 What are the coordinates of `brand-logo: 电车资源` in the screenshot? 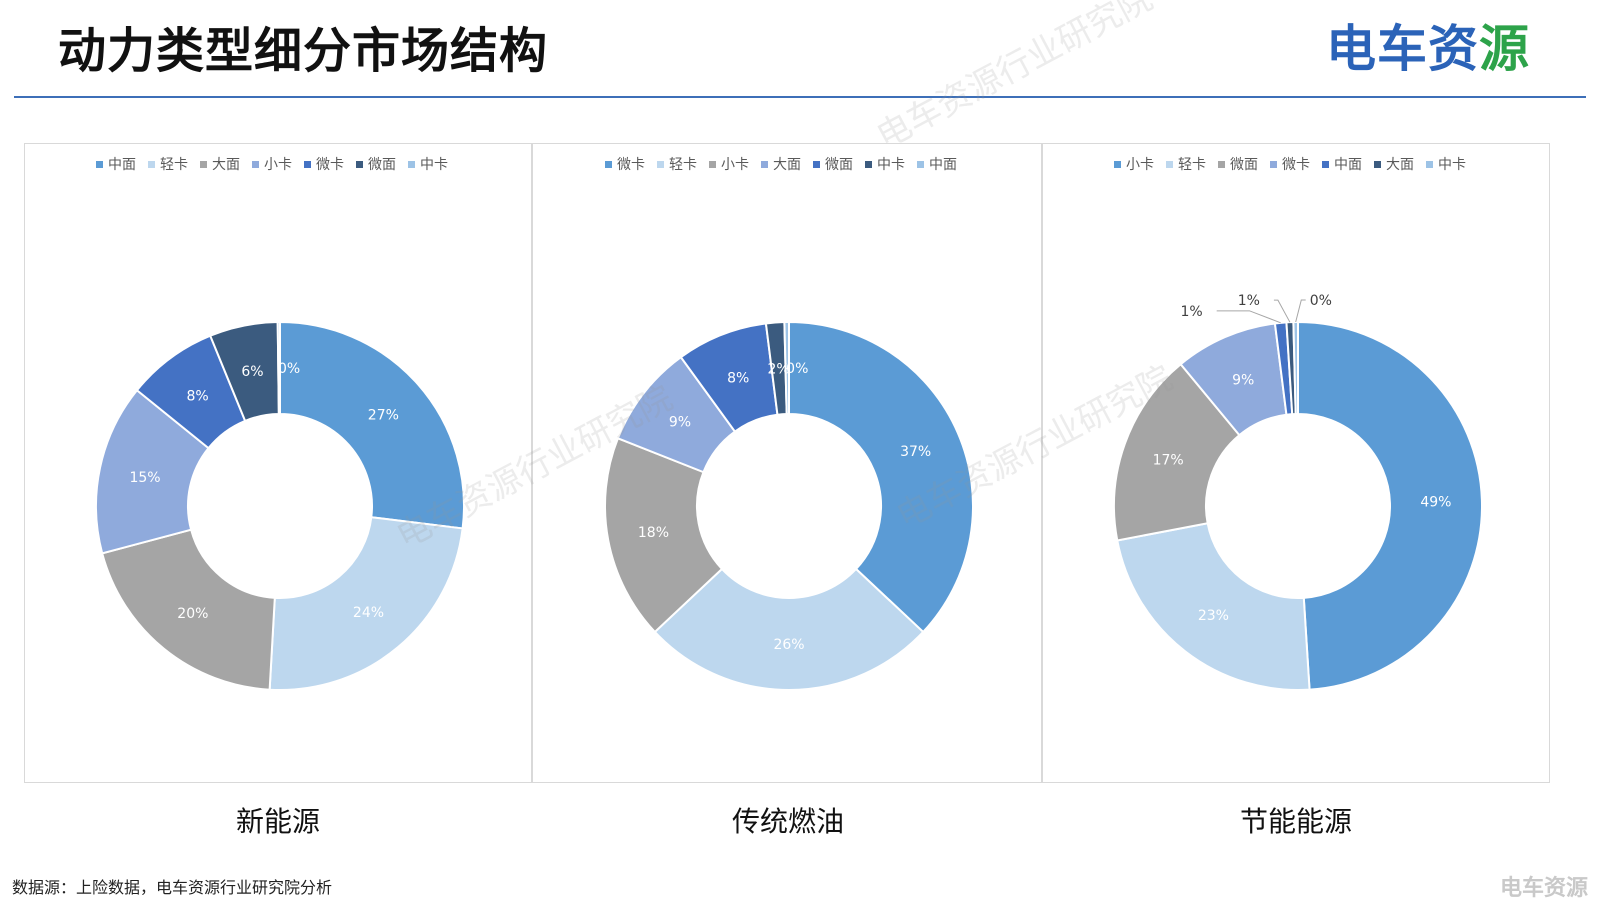 It's located at (1428, 49).